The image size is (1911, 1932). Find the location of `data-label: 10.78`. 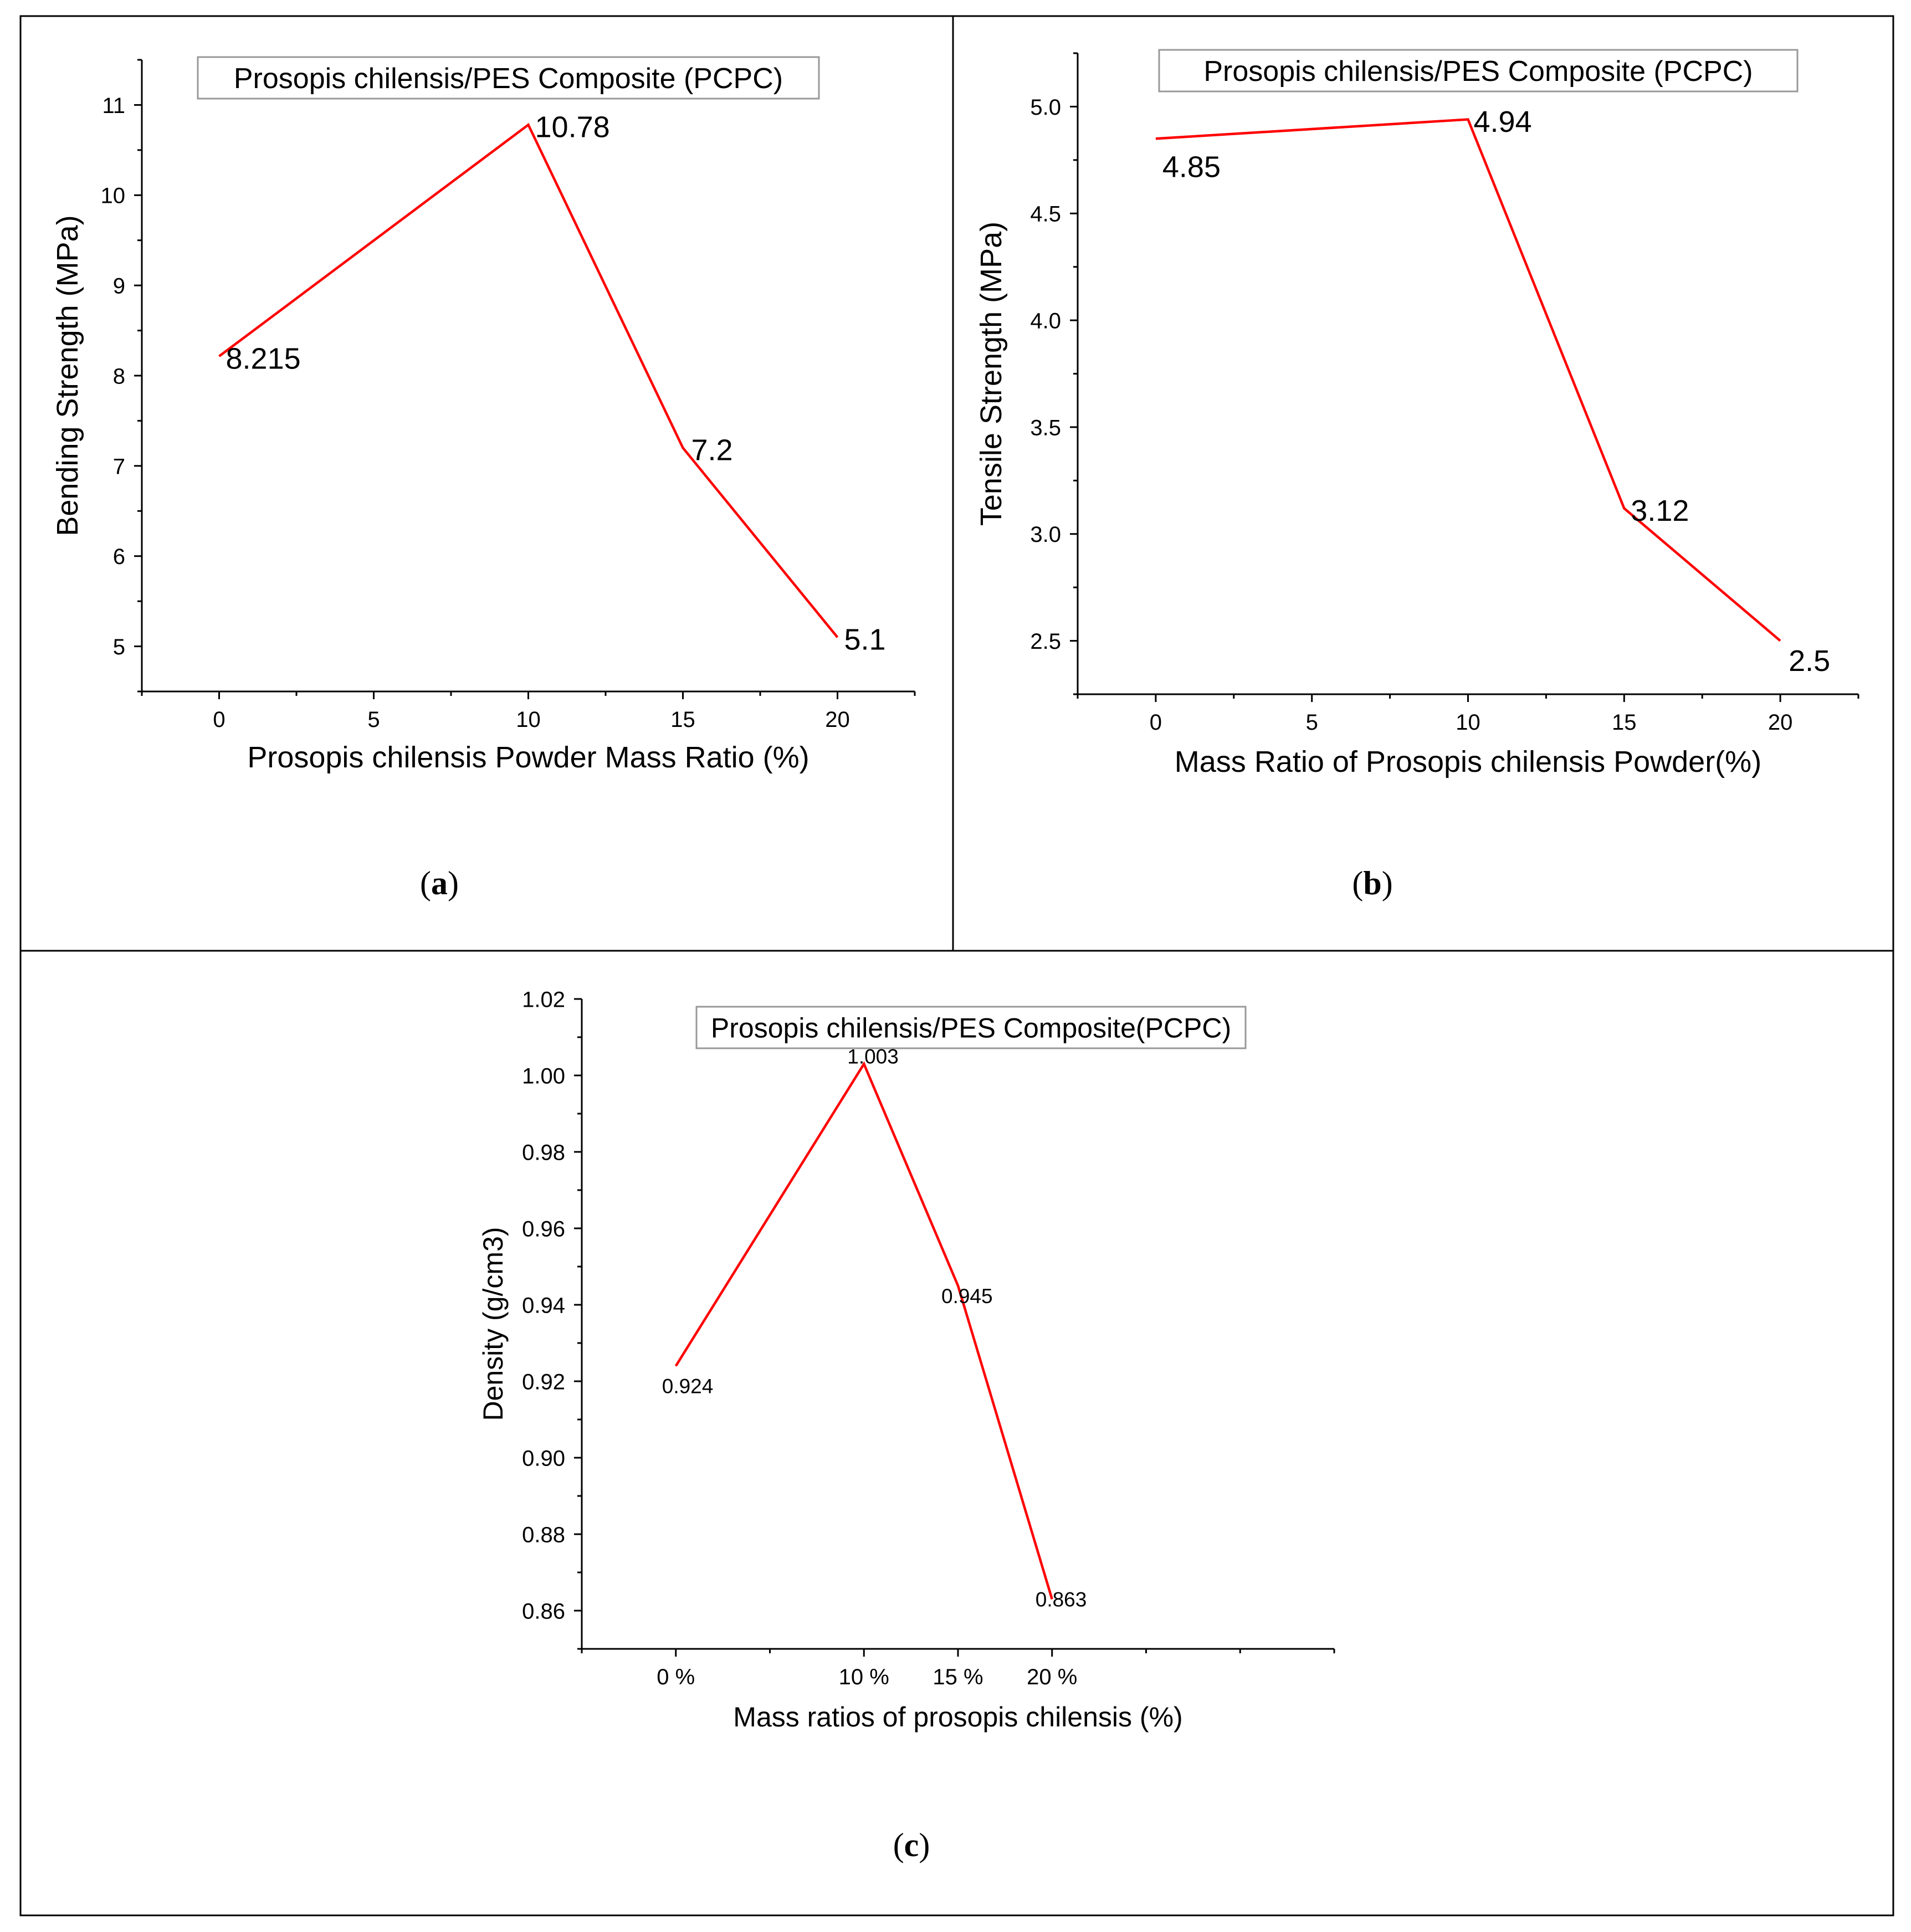

data-label: 10.78 is located at coordinates (572, 127).